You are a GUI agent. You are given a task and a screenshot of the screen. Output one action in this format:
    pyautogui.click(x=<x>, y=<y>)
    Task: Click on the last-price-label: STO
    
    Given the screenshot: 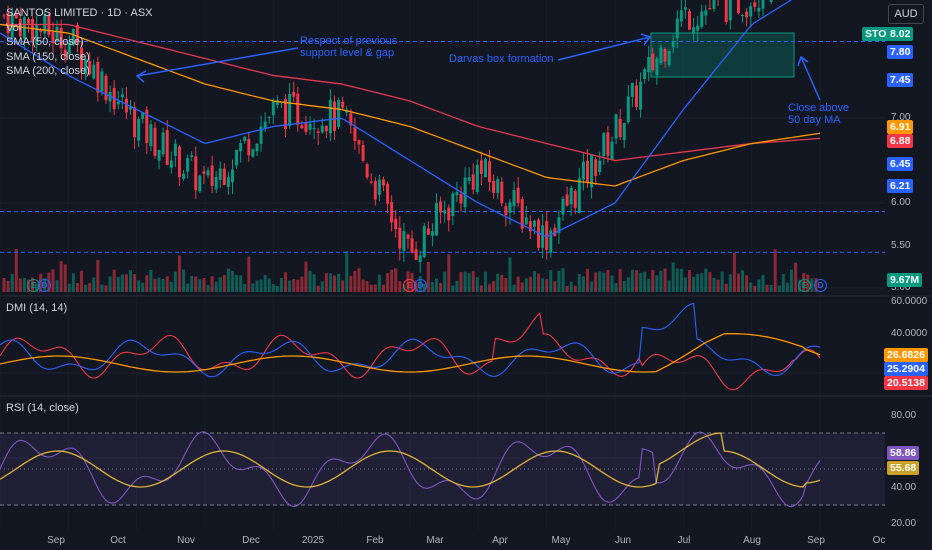 What is the action you would take?
    pyautogui.click(x=876, y=34)
    